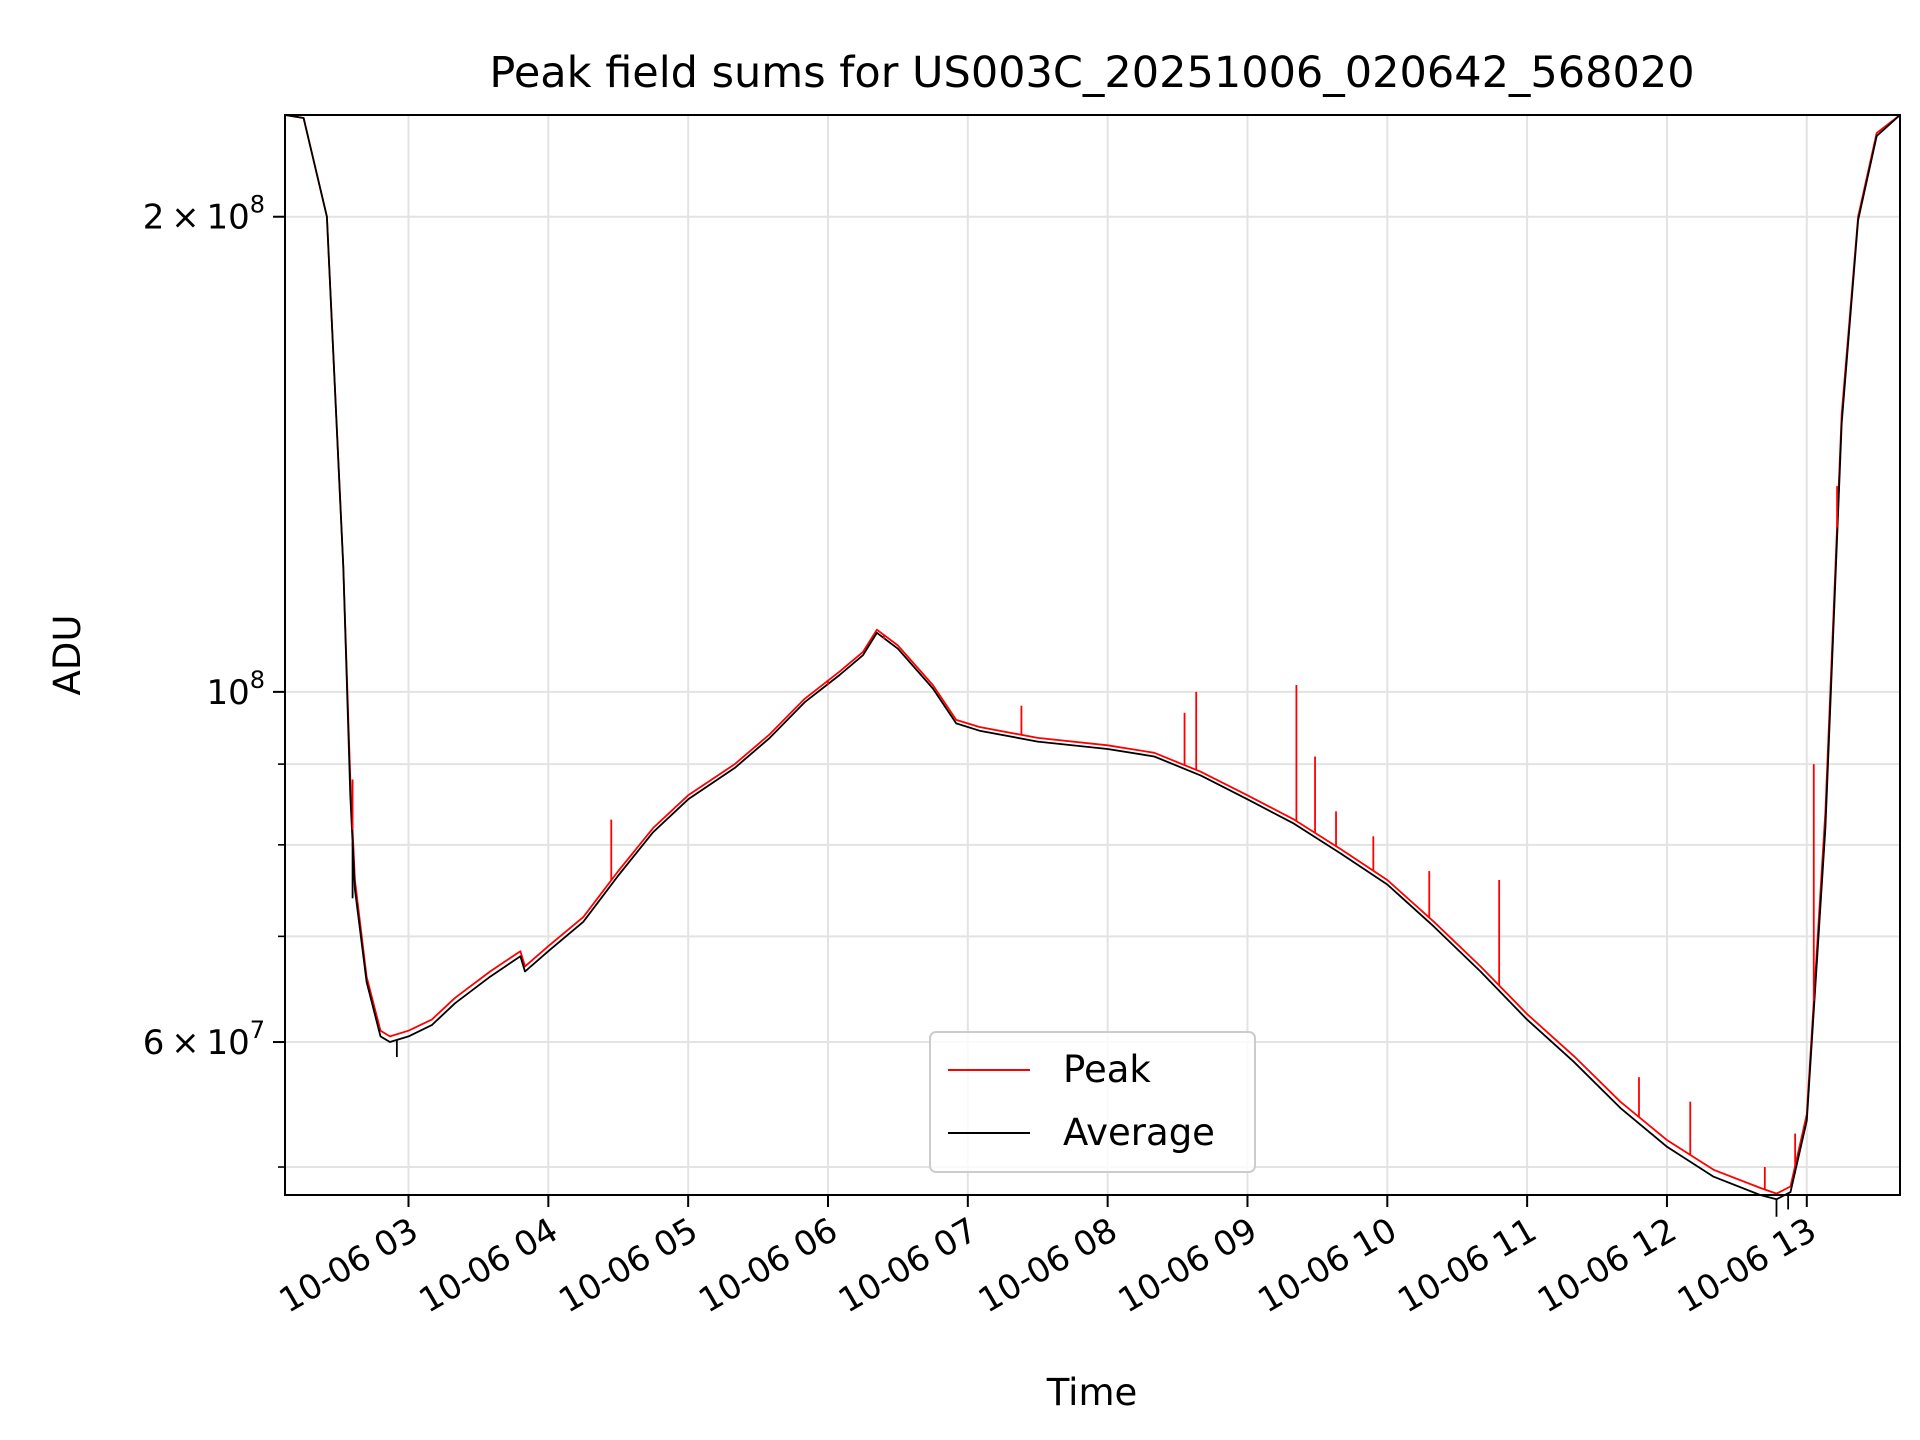 This screenshot has width=1920, height=1440. I want to click on legend-box, so click(1092, 1102).